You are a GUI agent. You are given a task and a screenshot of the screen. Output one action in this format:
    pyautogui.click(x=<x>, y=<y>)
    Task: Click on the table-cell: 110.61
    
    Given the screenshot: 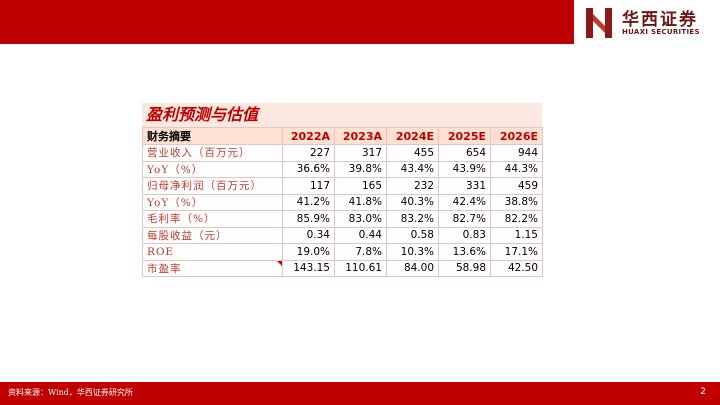 What is the action you would take?
    pyautogui.click(x=360, y=268)
    